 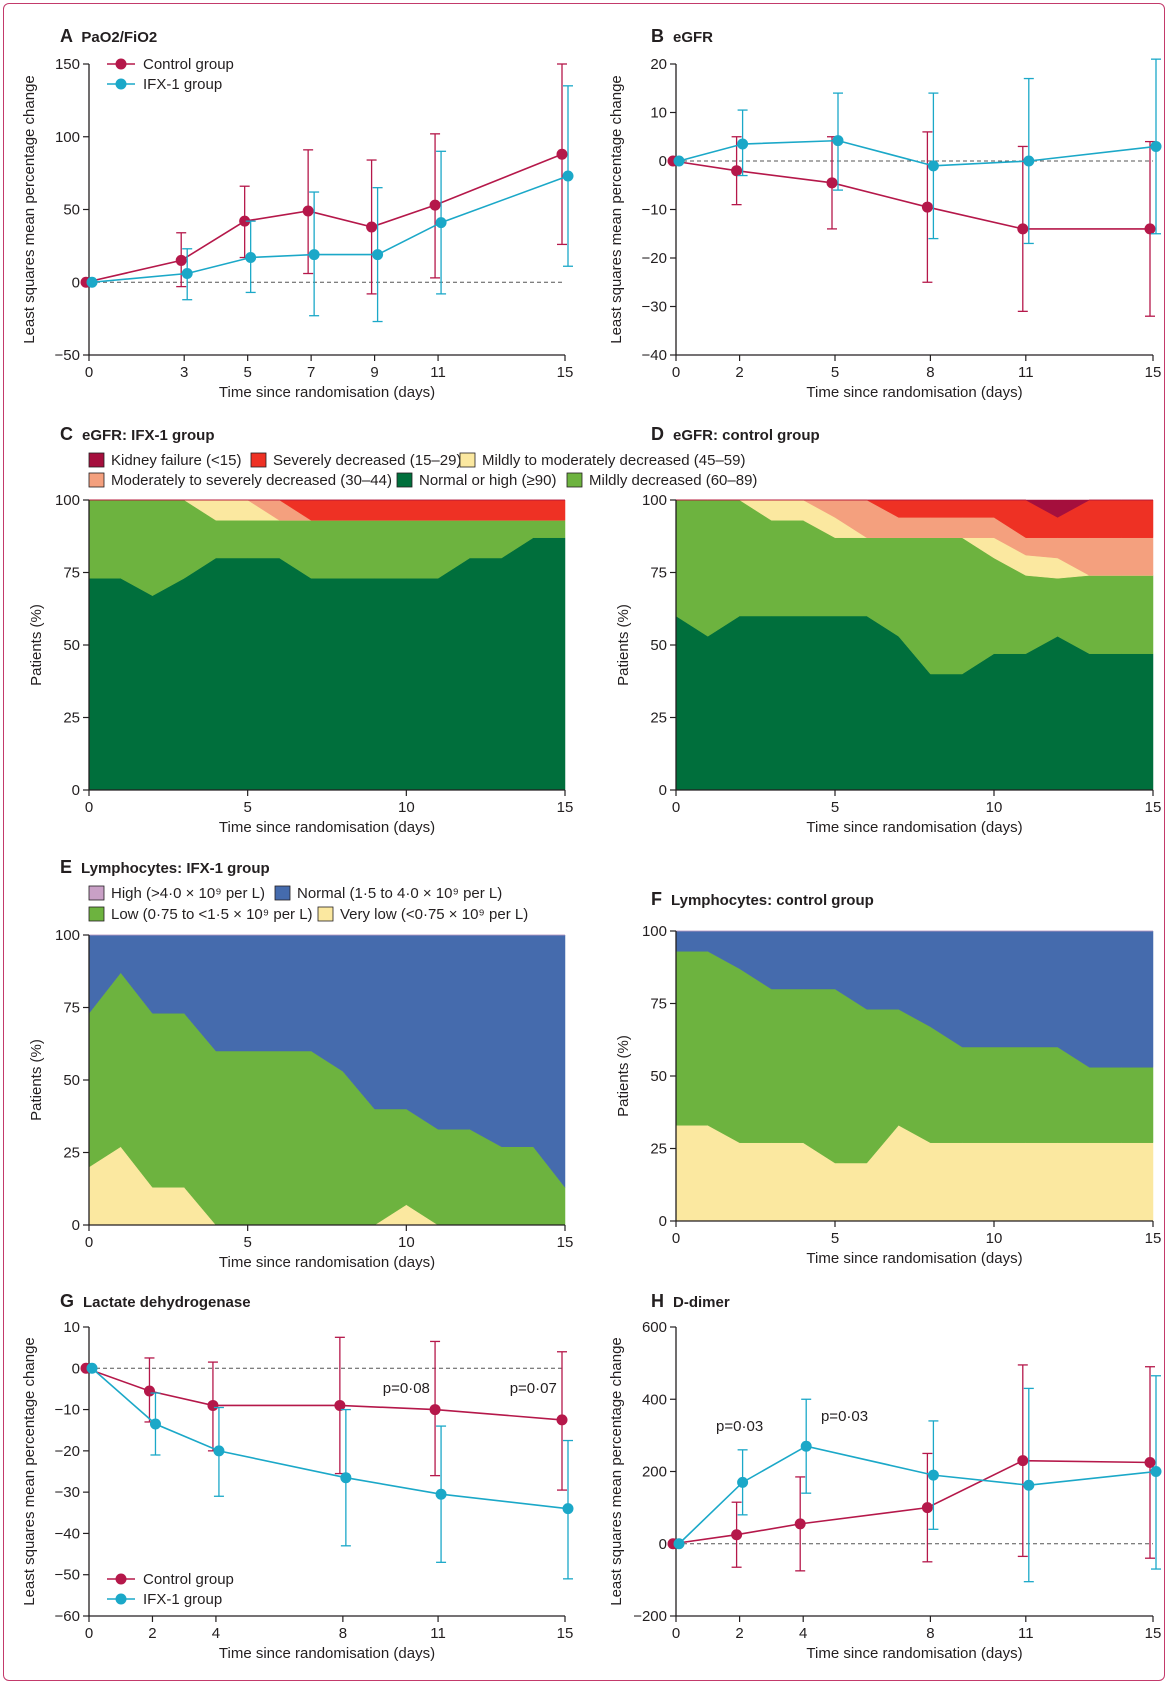 What do you see at coordinates (69, 434) in the screenshot?
I see `panel-letter: C` at bounding box center [69, 434].